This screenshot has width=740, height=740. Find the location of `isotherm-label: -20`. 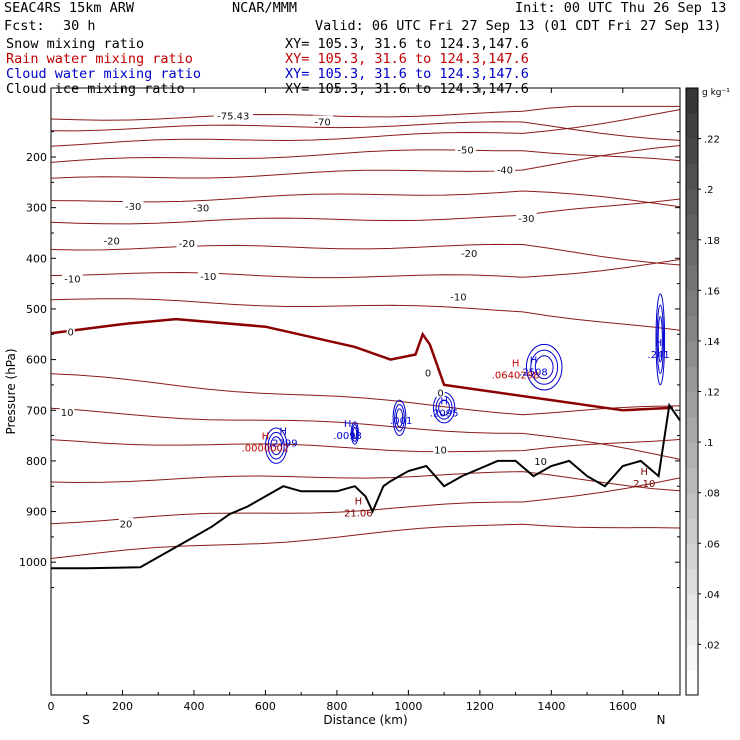

isotherm-label: -20 is located at coordinates (187, 244).